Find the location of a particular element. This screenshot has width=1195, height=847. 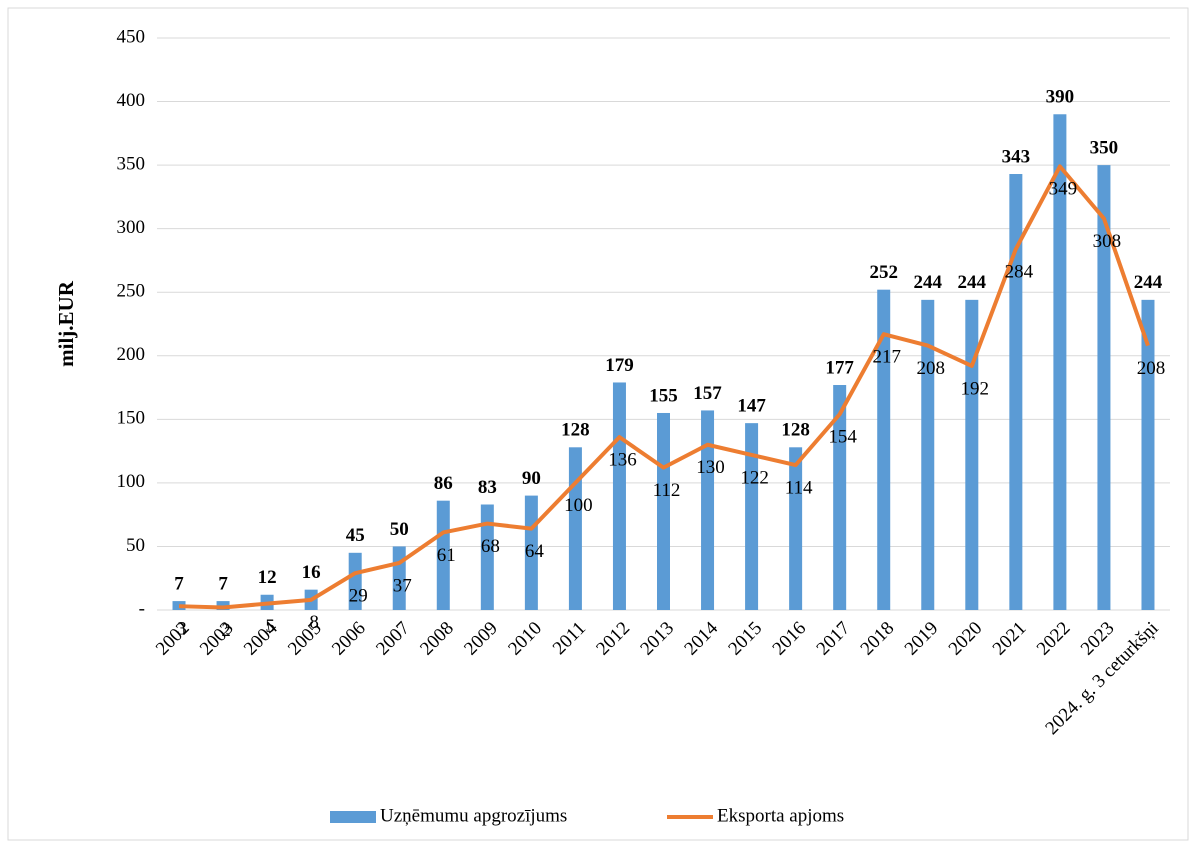

line-value-label: 114 is located at coordinates (799, 487).